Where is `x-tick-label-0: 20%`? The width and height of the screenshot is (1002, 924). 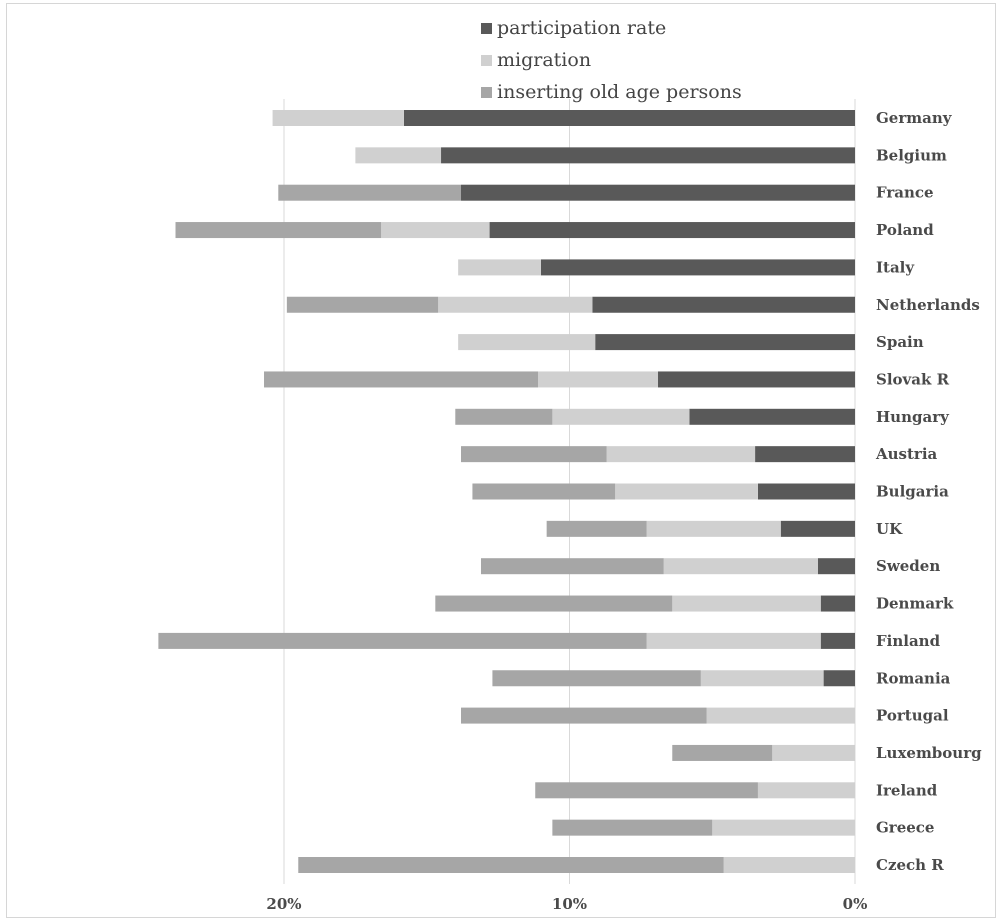 x-tick-label-0: 20% is located at coordinates (283, 904).